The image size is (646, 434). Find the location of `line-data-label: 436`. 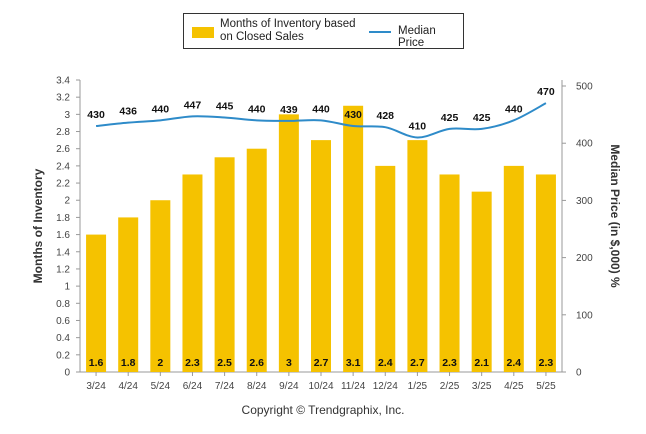

line-data-label: 436 is located at coordinates (128, 112).